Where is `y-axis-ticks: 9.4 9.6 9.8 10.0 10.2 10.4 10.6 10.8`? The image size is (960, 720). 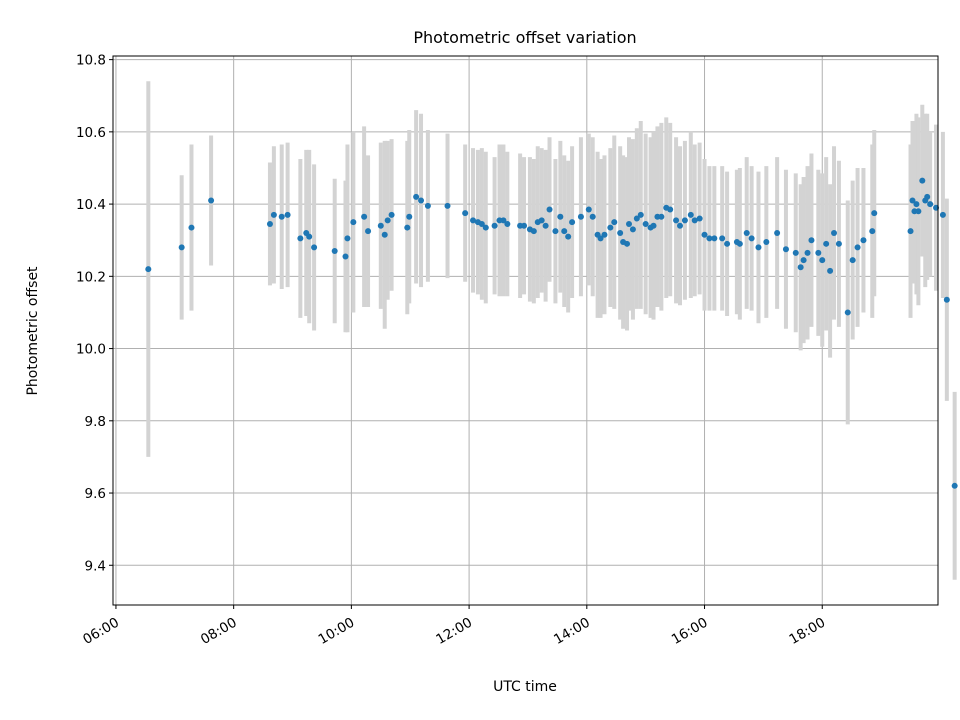
y-axis-ticks: 9.4 9.6 9.8 10.0 10.2 10.4 10.6 10.8 is located at coordinates (94, 313).